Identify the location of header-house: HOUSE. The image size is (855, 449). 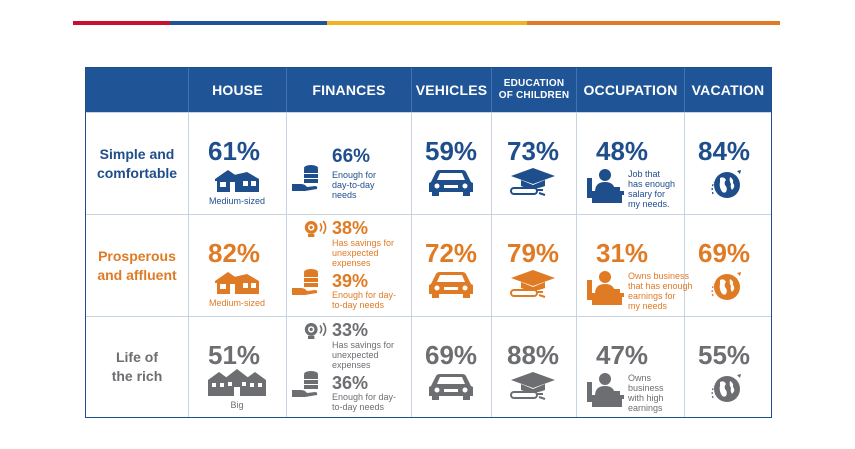
(237, 90).